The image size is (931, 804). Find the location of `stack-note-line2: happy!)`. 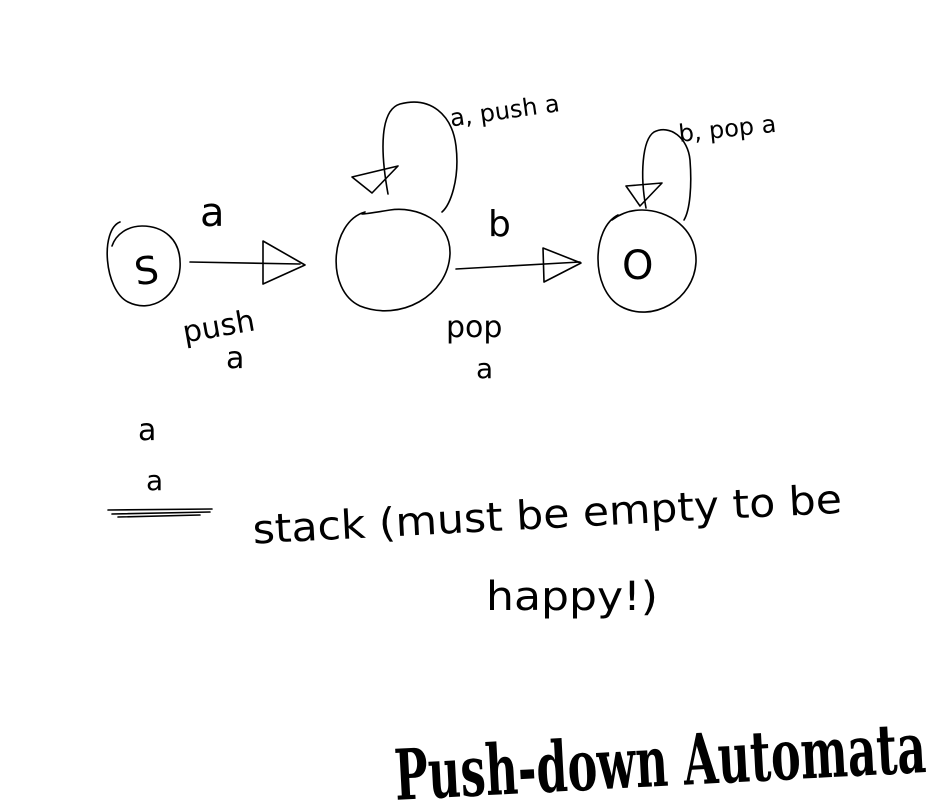

stack-note-line2: happy!) is located at coordinates (572, 597).